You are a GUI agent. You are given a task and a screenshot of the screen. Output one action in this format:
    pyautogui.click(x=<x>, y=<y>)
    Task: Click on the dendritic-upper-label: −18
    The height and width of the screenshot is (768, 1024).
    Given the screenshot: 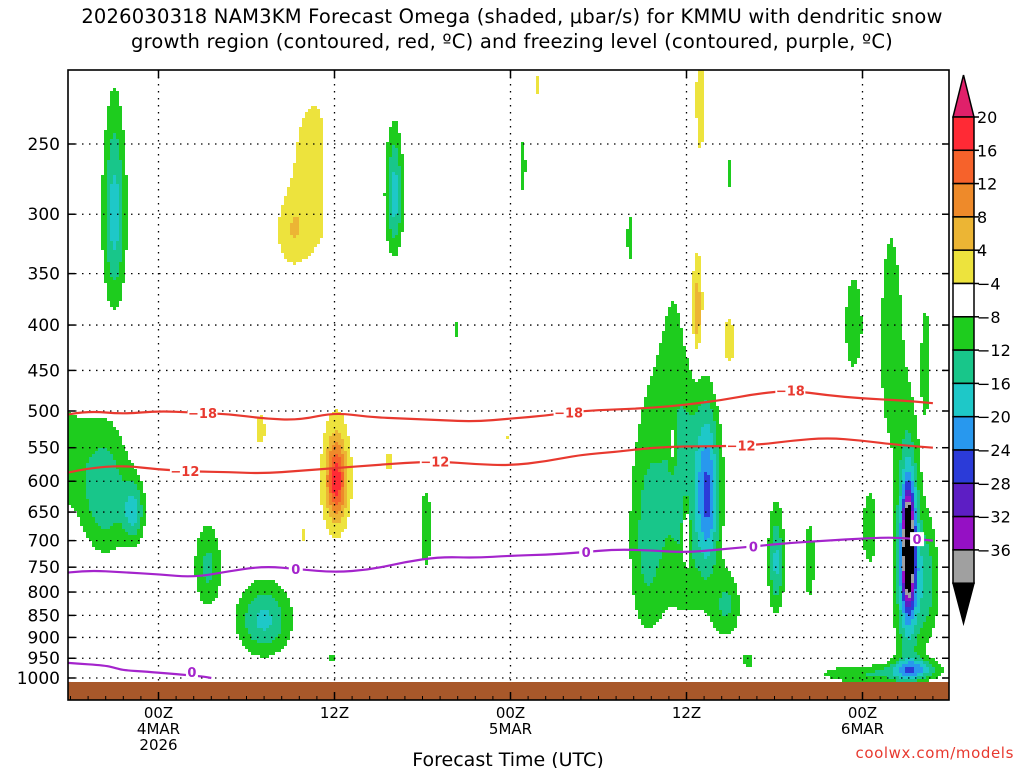 What is the action you would take?
    pyautogui.click(x=790, y=392)
    